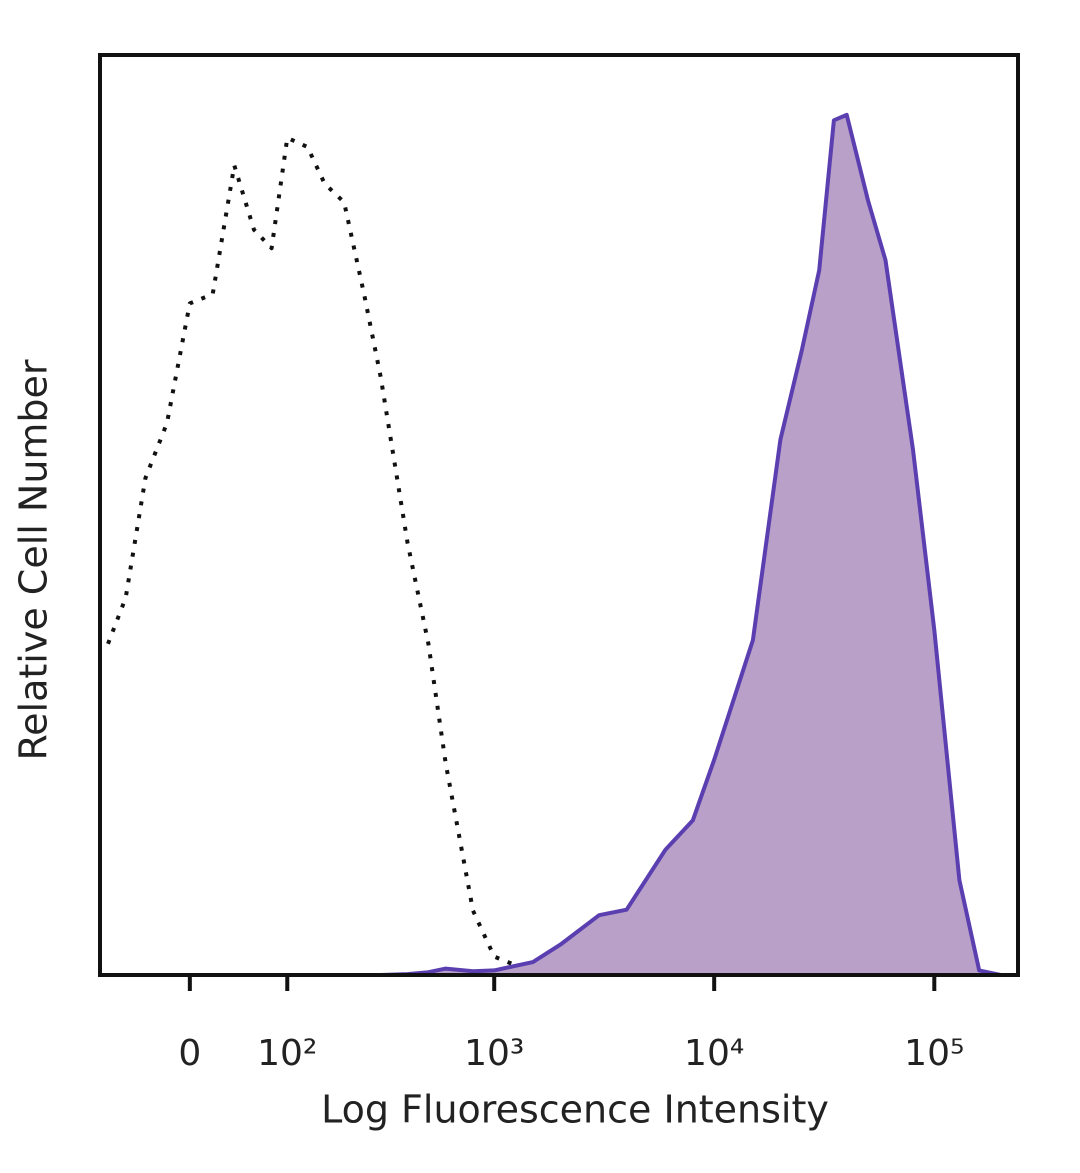 The width and height of the screenshot is (1080, 1173). Describe the element at coordinates (934, 1053) in the screenshot. I see `x-tick-label: 10⁵` at that location.